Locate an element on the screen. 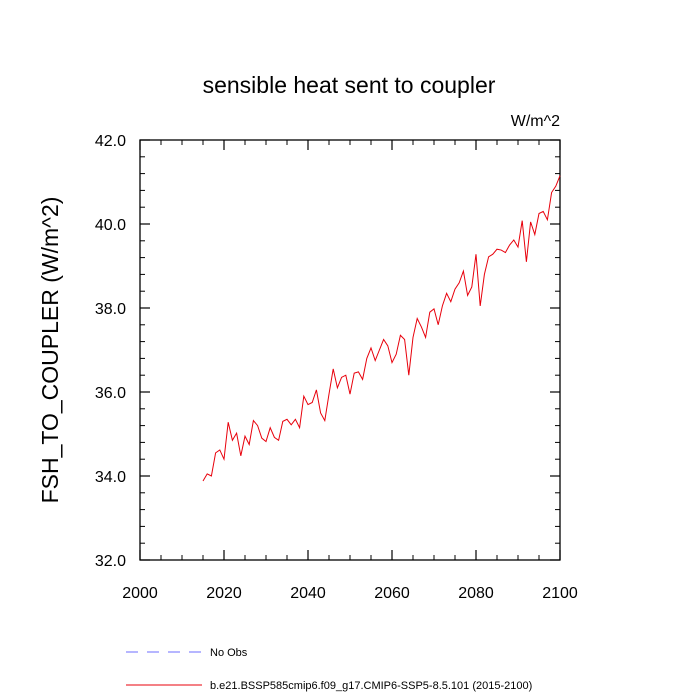 Image resolution: width=700 pixels, height=700 pixels. y-tick-label: 36.0 is located at coordinates (110, 393).